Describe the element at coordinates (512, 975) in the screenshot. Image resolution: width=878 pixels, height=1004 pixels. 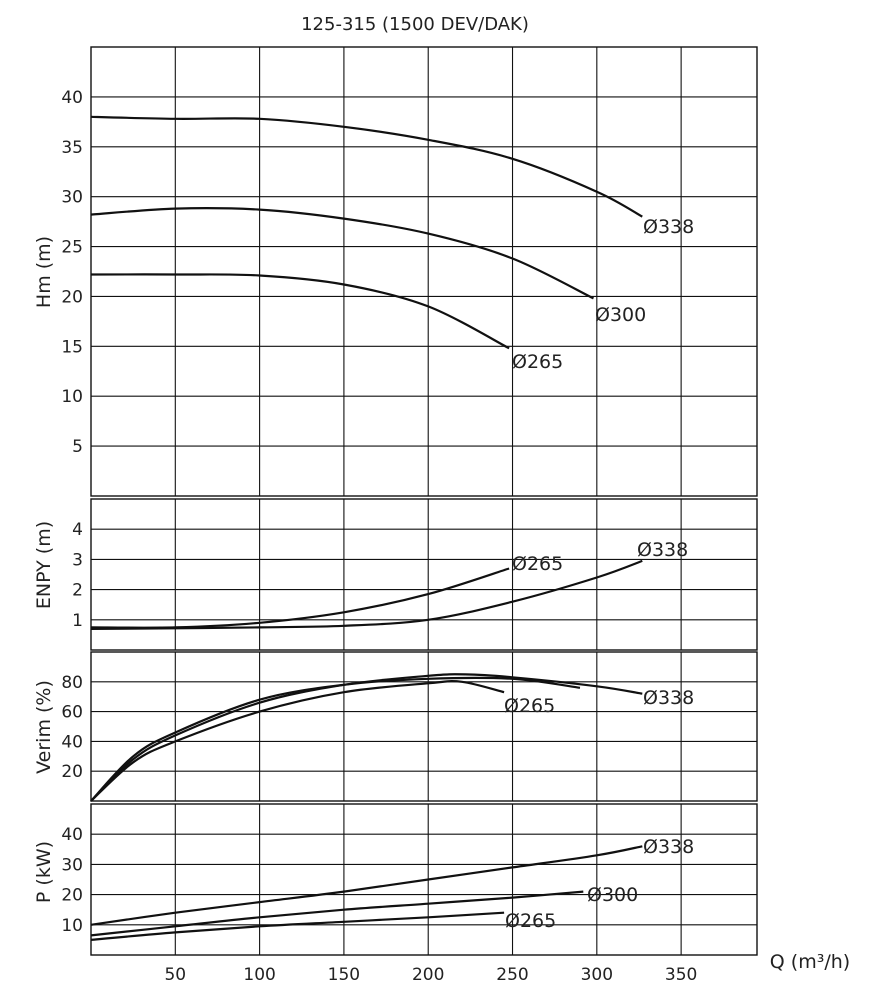
I see `x-tick-label: 250` at that location.